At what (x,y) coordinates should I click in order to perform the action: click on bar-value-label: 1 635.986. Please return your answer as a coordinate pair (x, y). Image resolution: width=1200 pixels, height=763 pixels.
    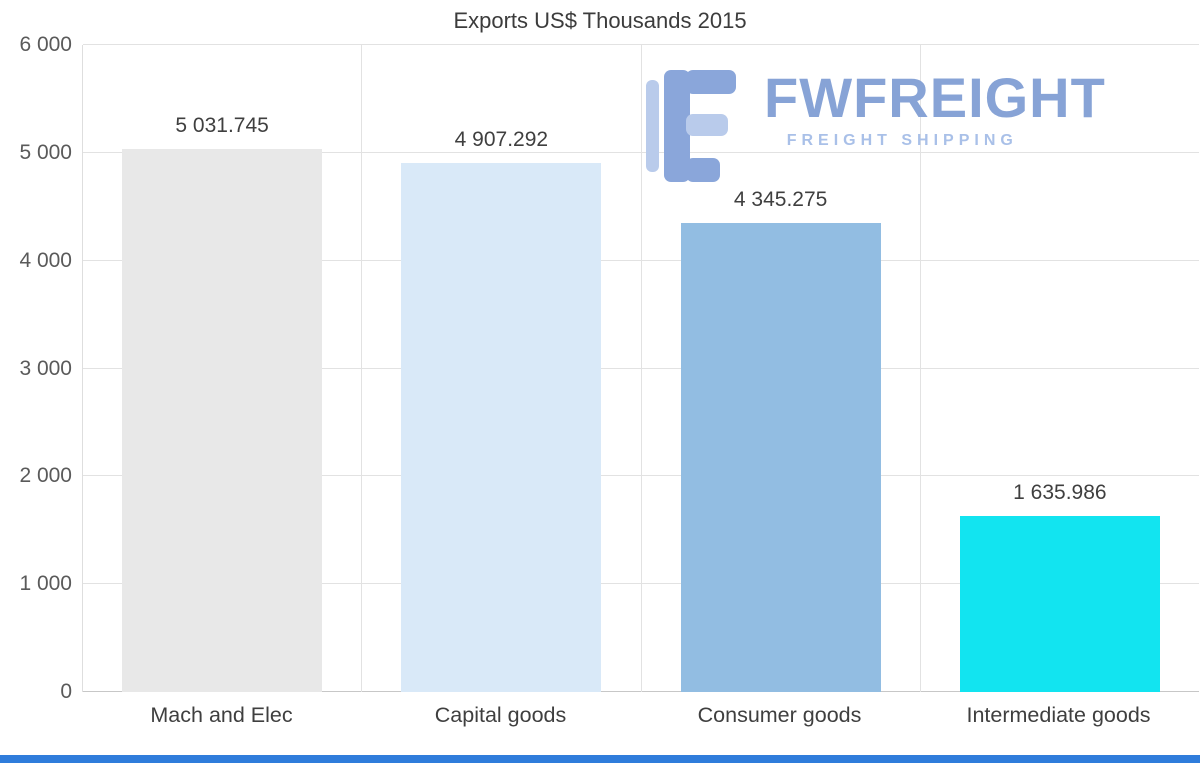
    Looking at the image, I should click on (1060, 492).